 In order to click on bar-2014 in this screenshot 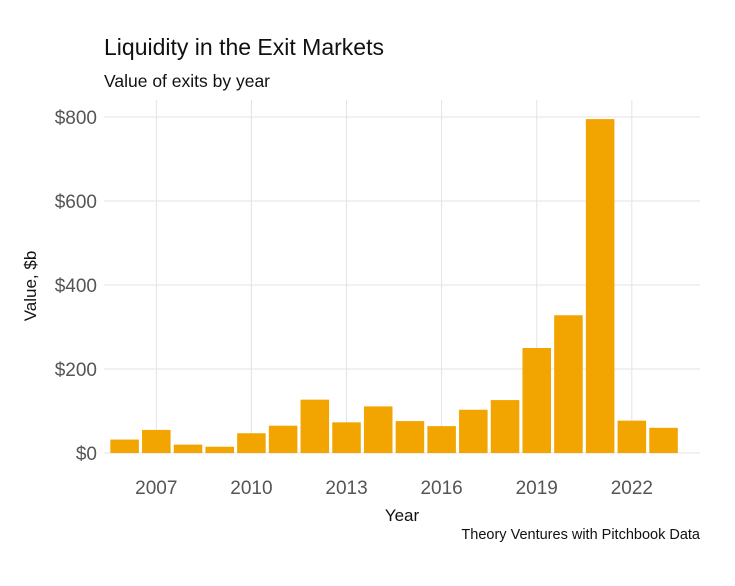, I will do `click(378, 429)`.